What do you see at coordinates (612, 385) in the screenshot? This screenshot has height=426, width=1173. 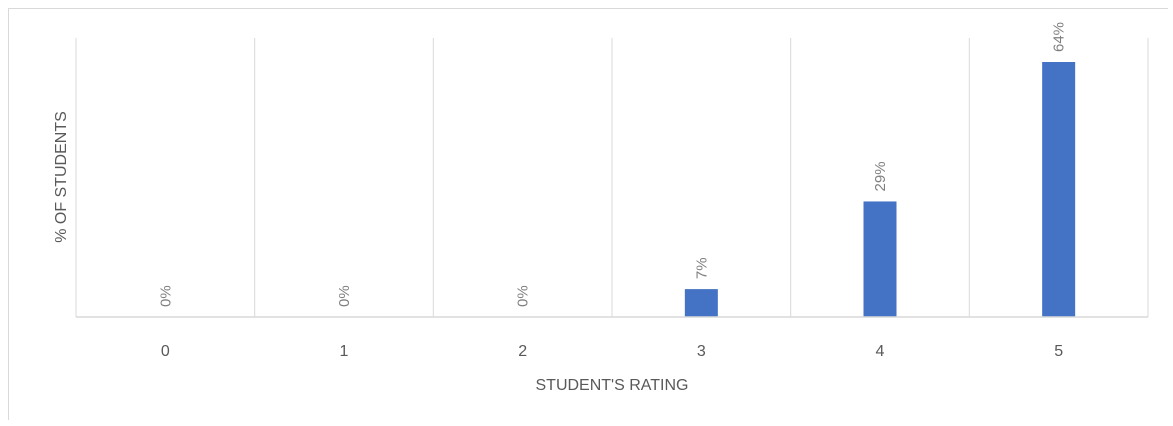 I see `x-axis-title: STUDENT'S RATING` at bounding box center [612, 385].